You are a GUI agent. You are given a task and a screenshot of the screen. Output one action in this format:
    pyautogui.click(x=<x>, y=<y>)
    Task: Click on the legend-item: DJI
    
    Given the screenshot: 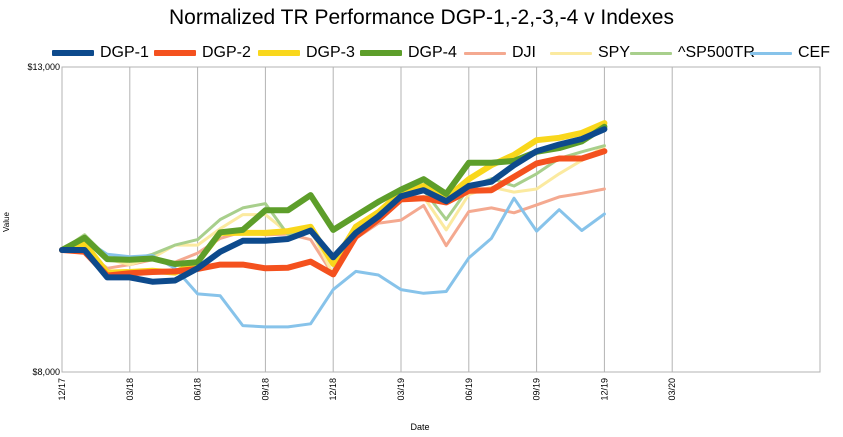 What is the action you would take?
    pyautogui.click(x=500, y=53)
    